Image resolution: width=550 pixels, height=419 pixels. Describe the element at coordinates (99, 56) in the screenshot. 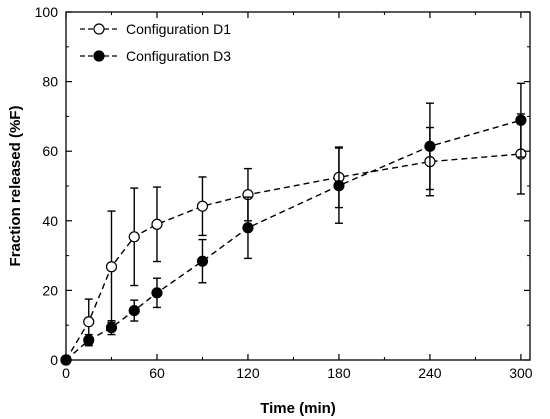

I see `legend-marker-d3` at that location.